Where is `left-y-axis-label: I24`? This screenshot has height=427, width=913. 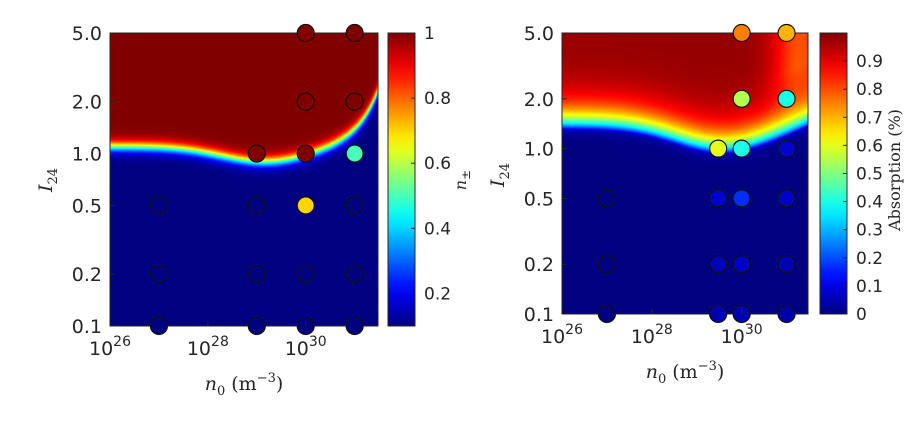 left-y-axis-label: I24 is located at coordinates (48, 180).